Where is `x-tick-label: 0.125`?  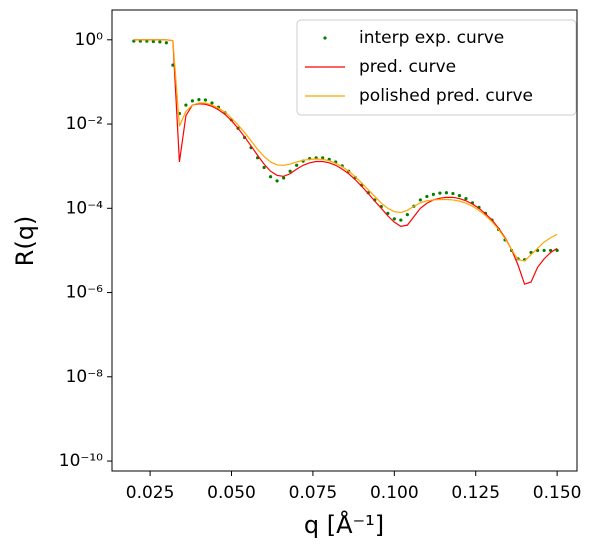 x-tick-label: 0.125 is located at coordinates (475, 493).